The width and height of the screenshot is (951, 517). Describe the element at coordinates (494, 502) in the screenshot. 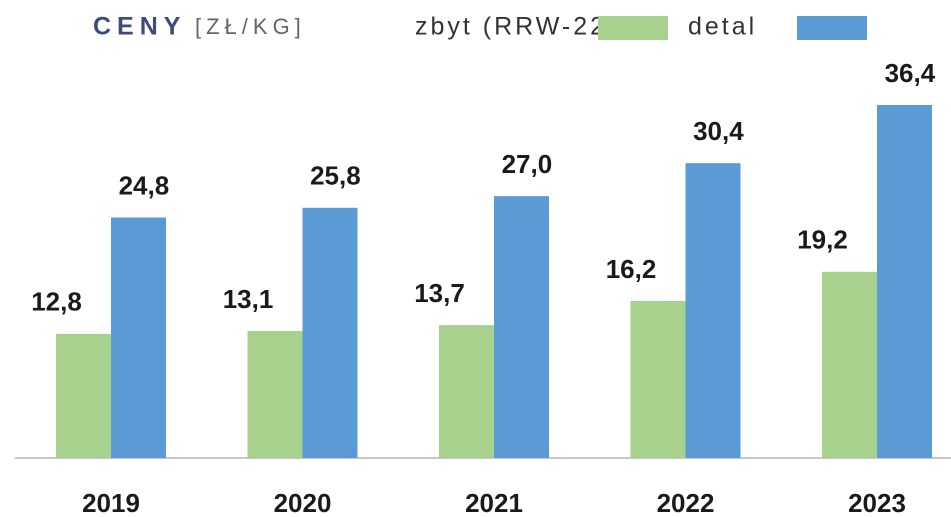

I see `x-tick-label: 2021` at that location.